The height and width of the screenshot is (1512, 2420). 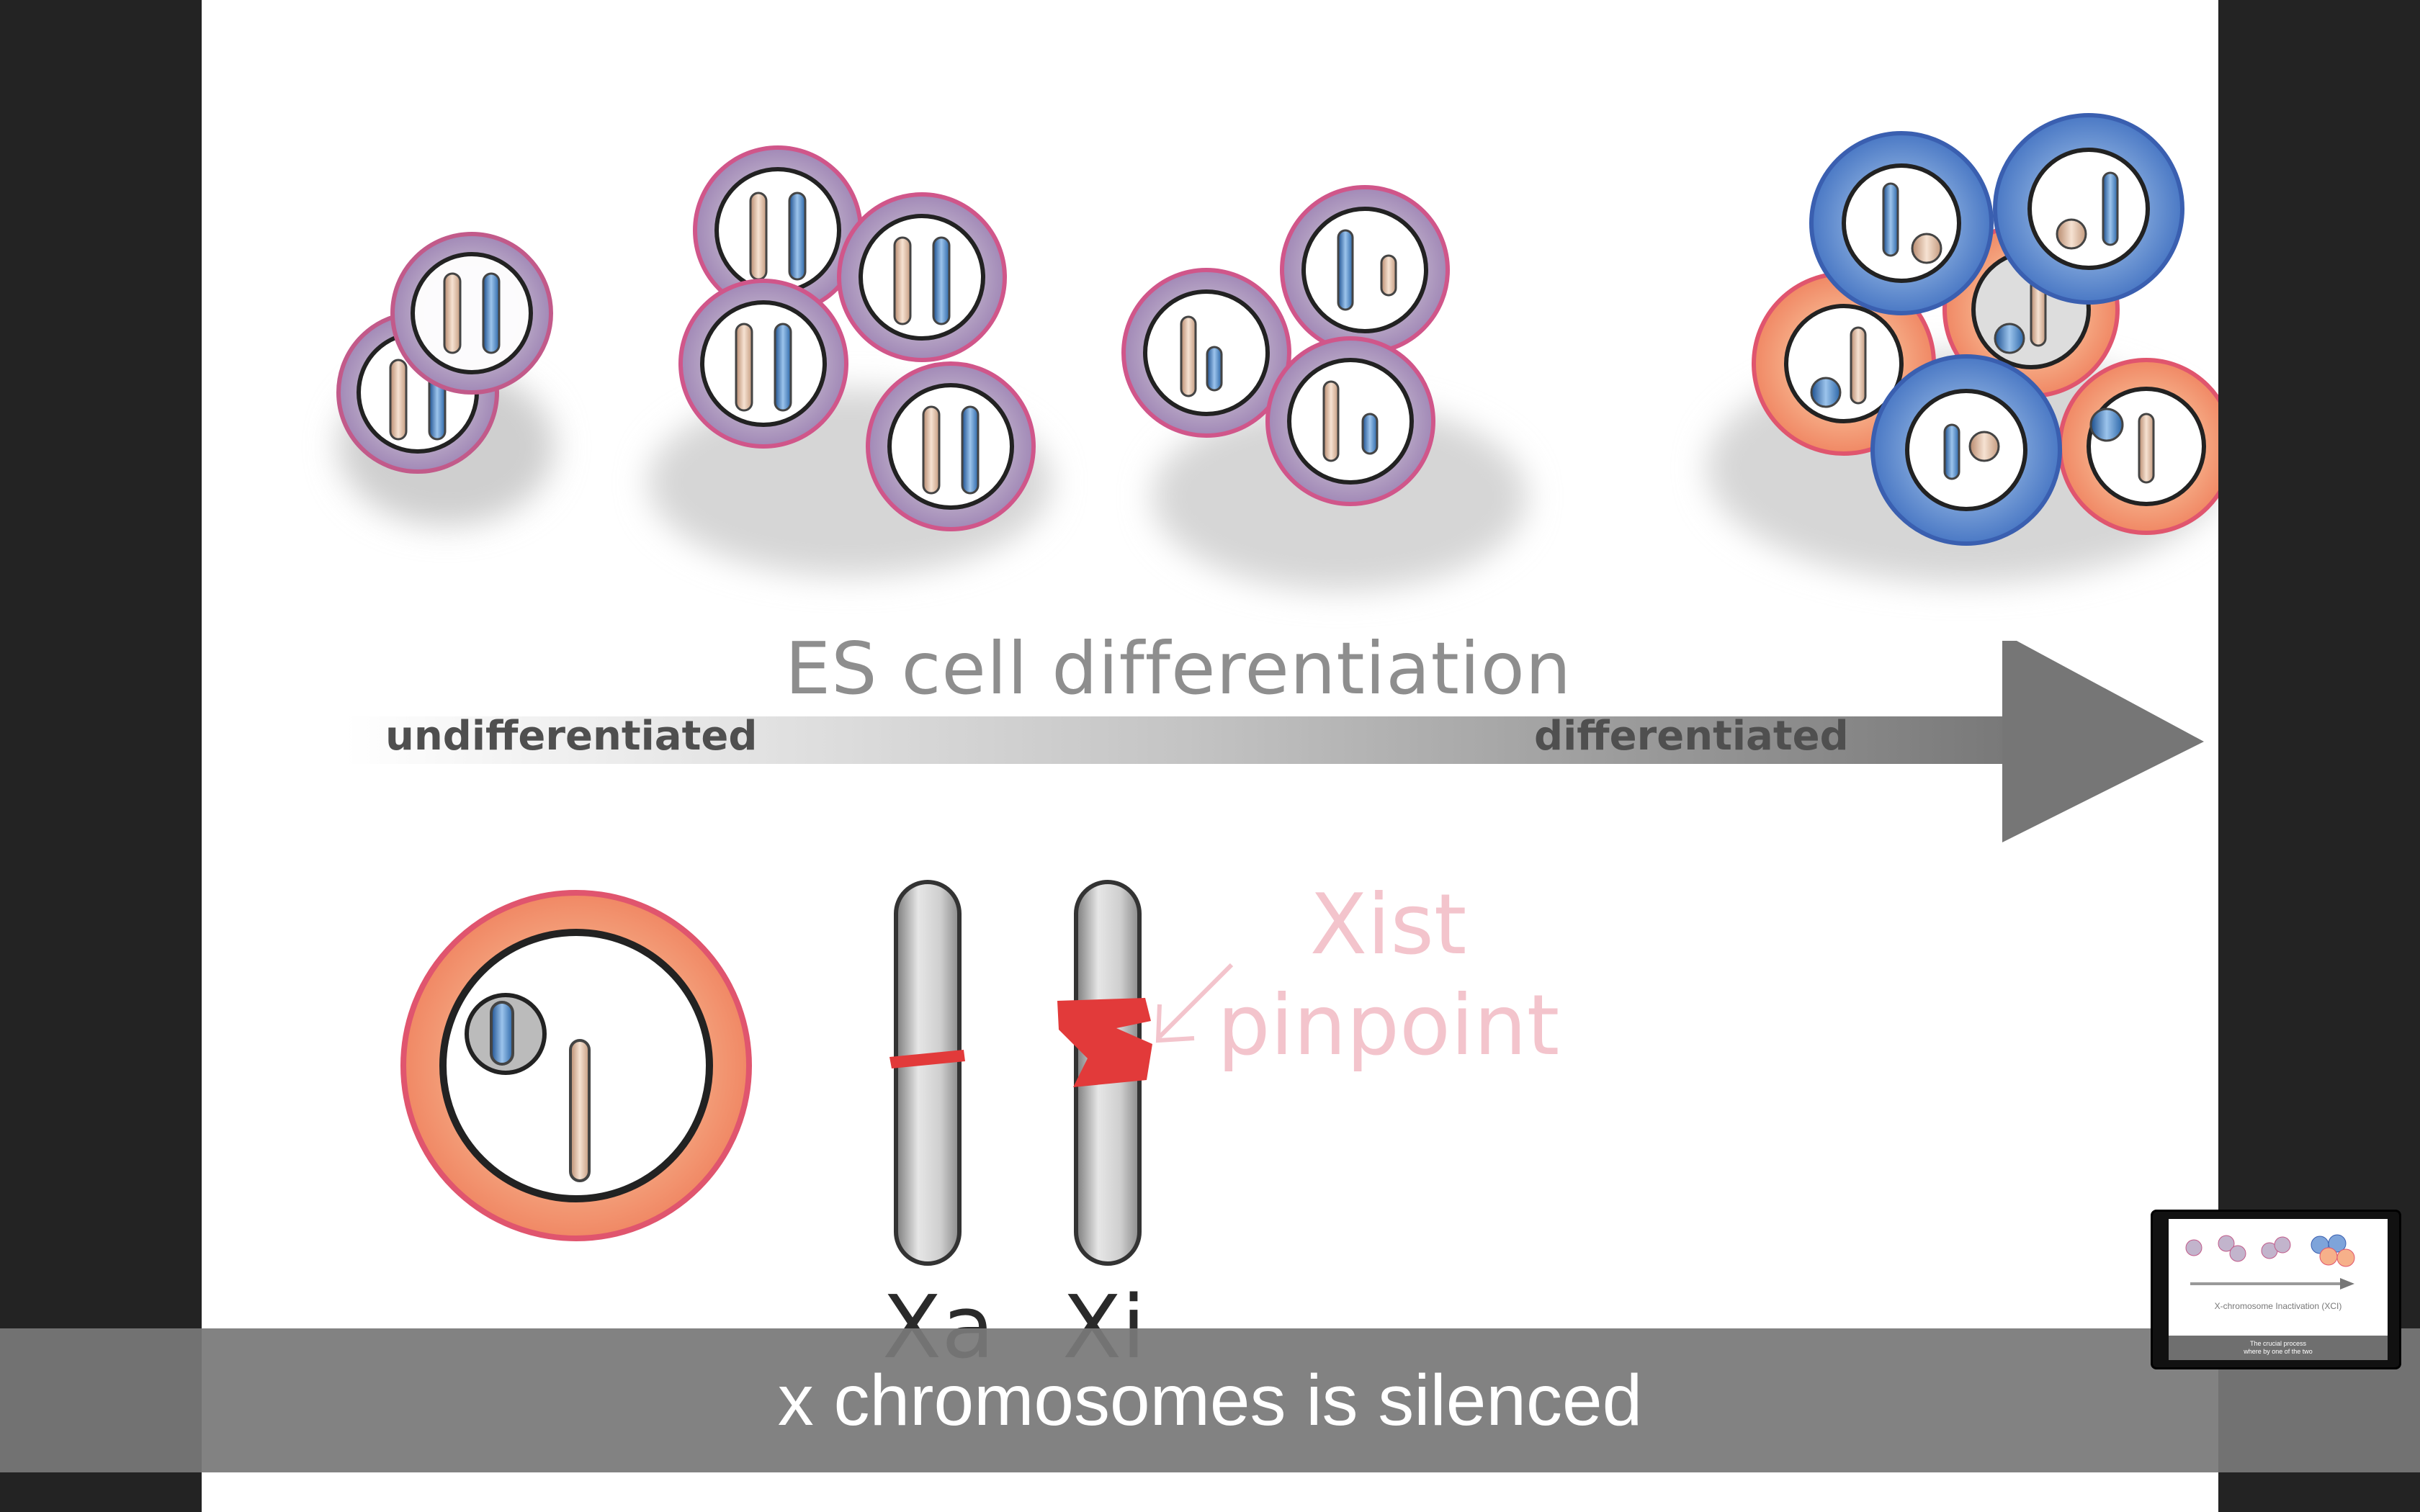 What do you see at coordinates (2278, 1351) in the screenshot?
I see `thumbnail-caption-line-2: where by one of the two` at bounding box center [2278, 1351].